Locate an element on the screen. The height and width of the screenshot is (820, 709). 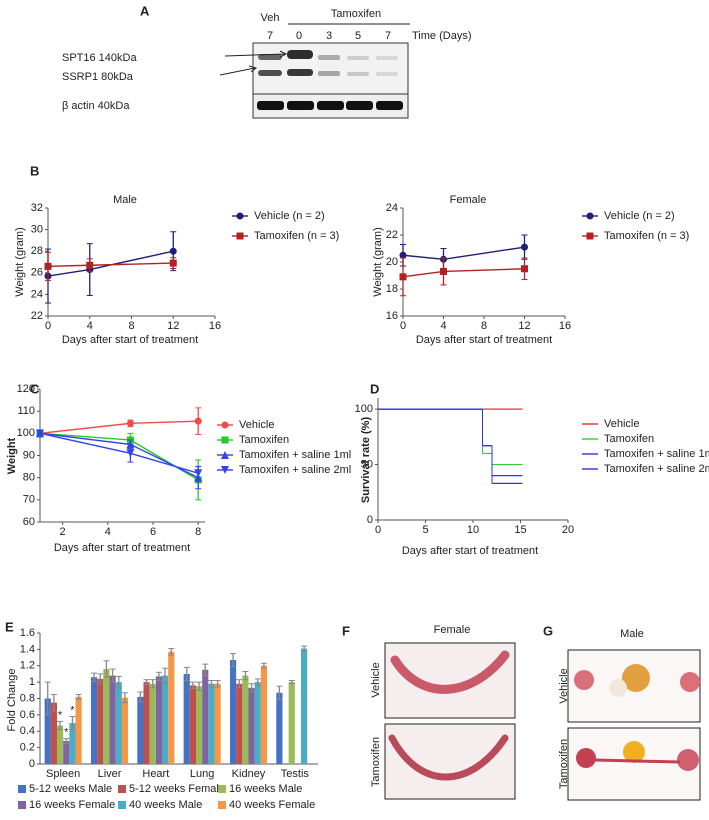
blot-bands is located at coordinates (328, 63).